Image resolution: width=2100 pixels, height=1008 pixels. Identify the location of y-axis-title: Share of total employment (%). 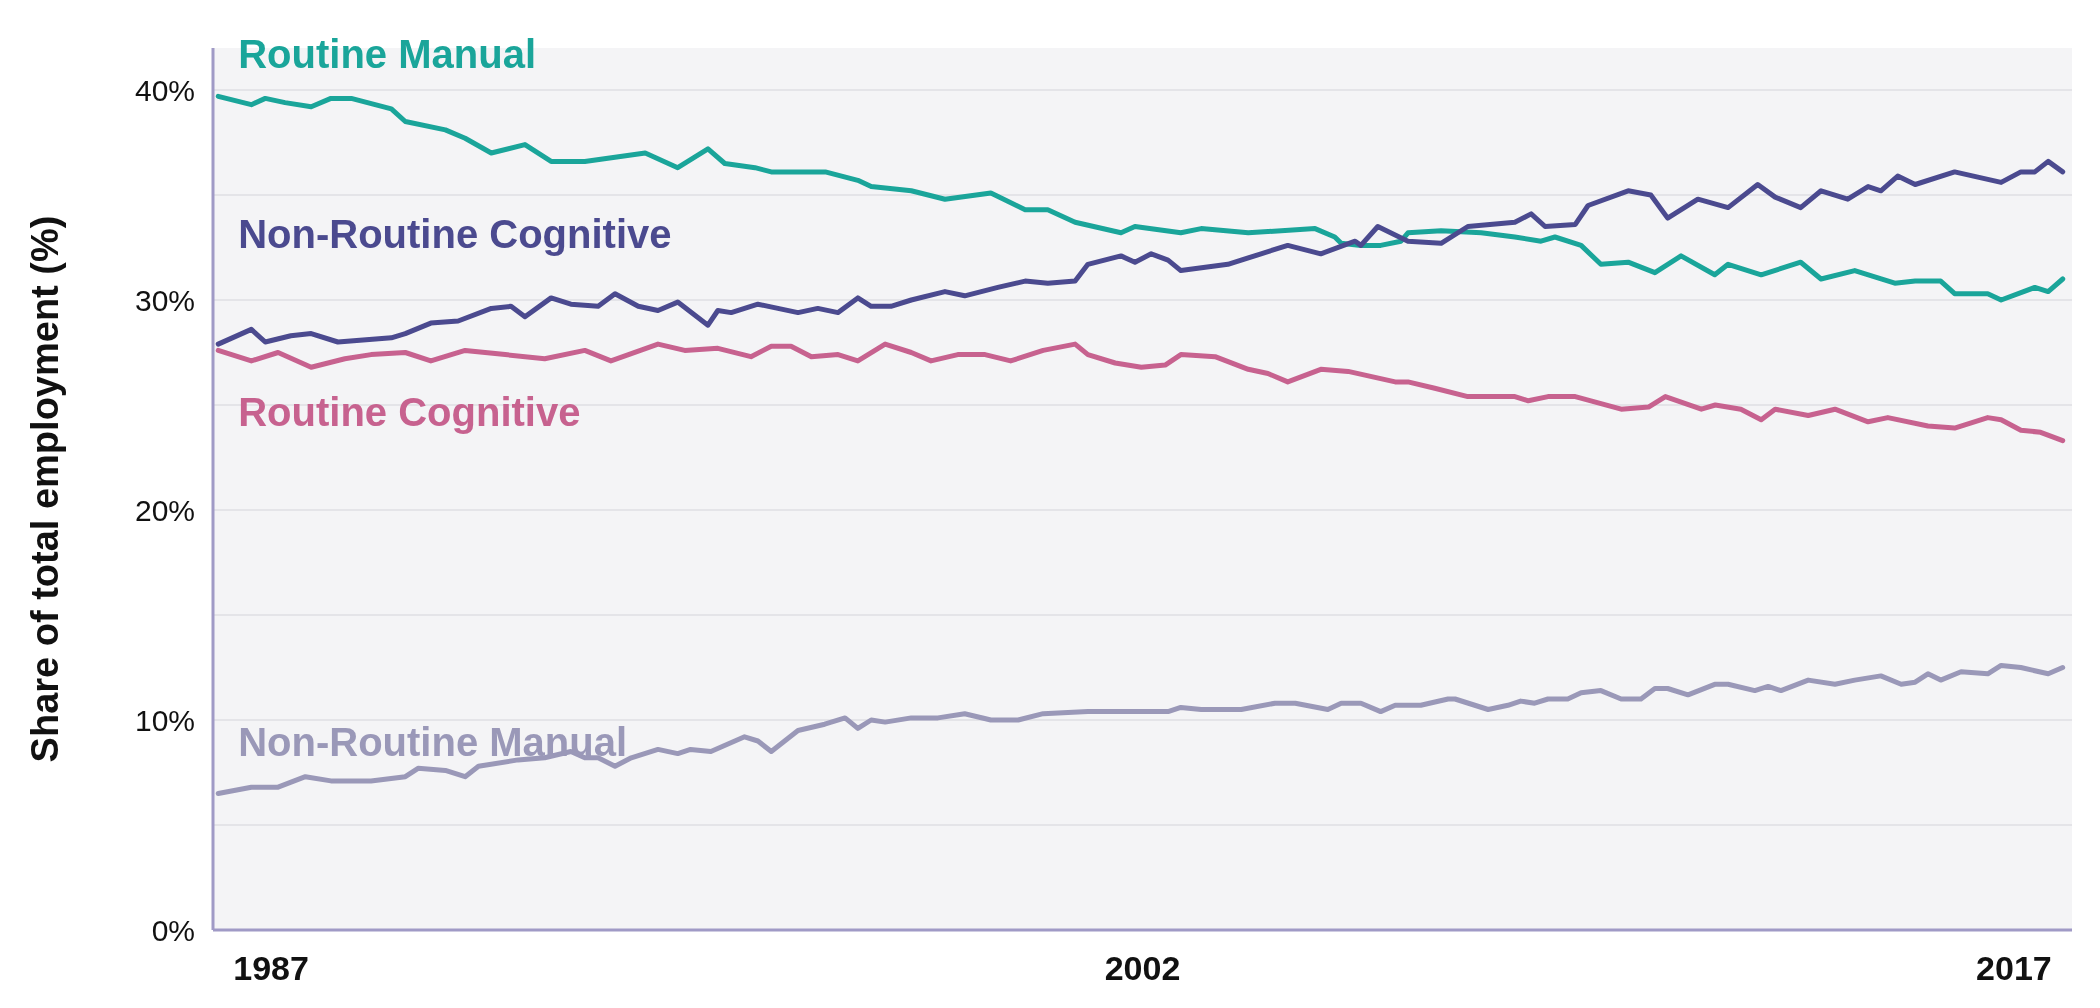
(45, 489).